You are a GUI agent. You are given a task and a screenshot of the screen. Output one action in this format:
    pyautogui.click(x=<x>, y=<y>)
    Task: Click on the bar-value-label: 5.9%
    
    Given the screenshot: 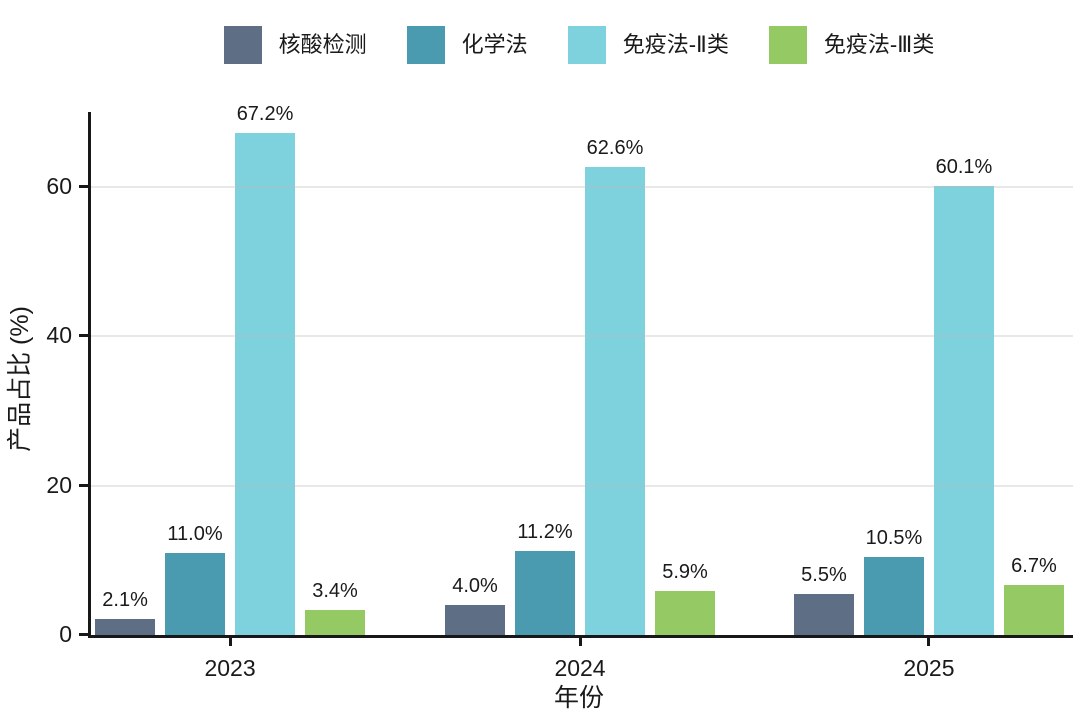 What is the action you would take?
    pyautogui.click(x=685, y=571)
    